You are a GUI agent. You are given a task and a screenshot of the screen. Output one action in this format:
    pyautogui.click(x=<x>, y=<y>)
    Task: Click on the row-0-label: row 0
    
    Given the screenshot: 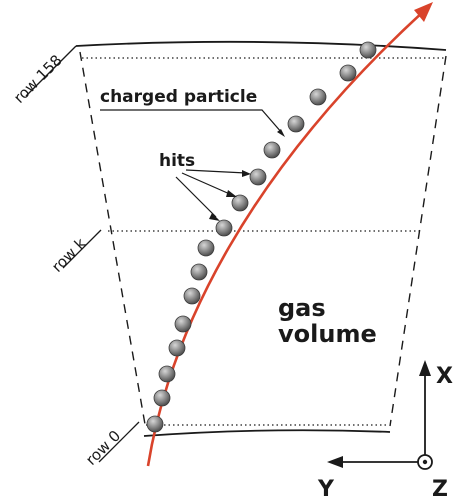 What is the action you would take?
    pyautogui.click(x=103, y=448)
    